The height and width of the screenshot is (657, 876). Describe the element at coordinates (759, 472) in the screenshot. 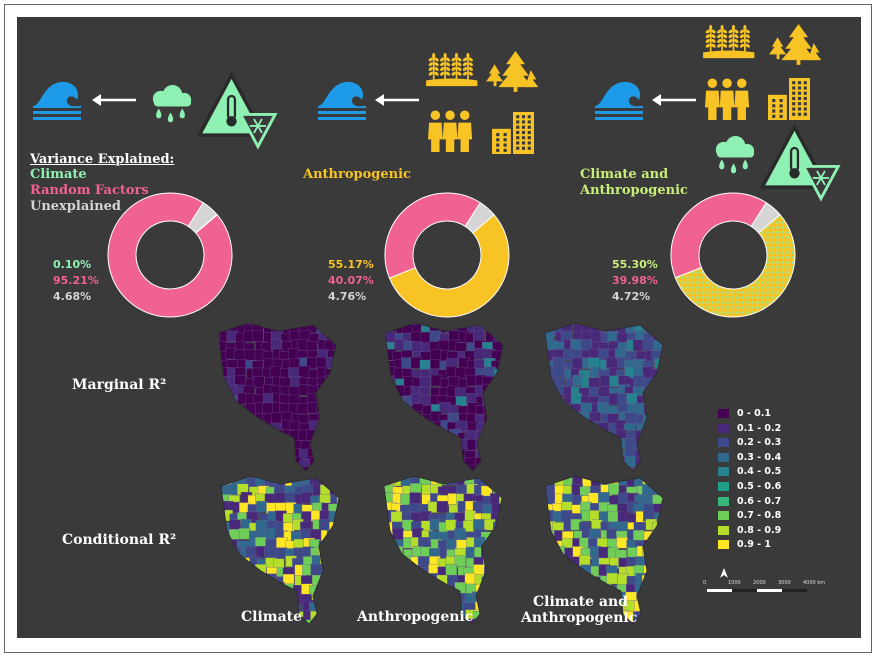

I see `legend-label: 0.4 - 0.5` at that location.